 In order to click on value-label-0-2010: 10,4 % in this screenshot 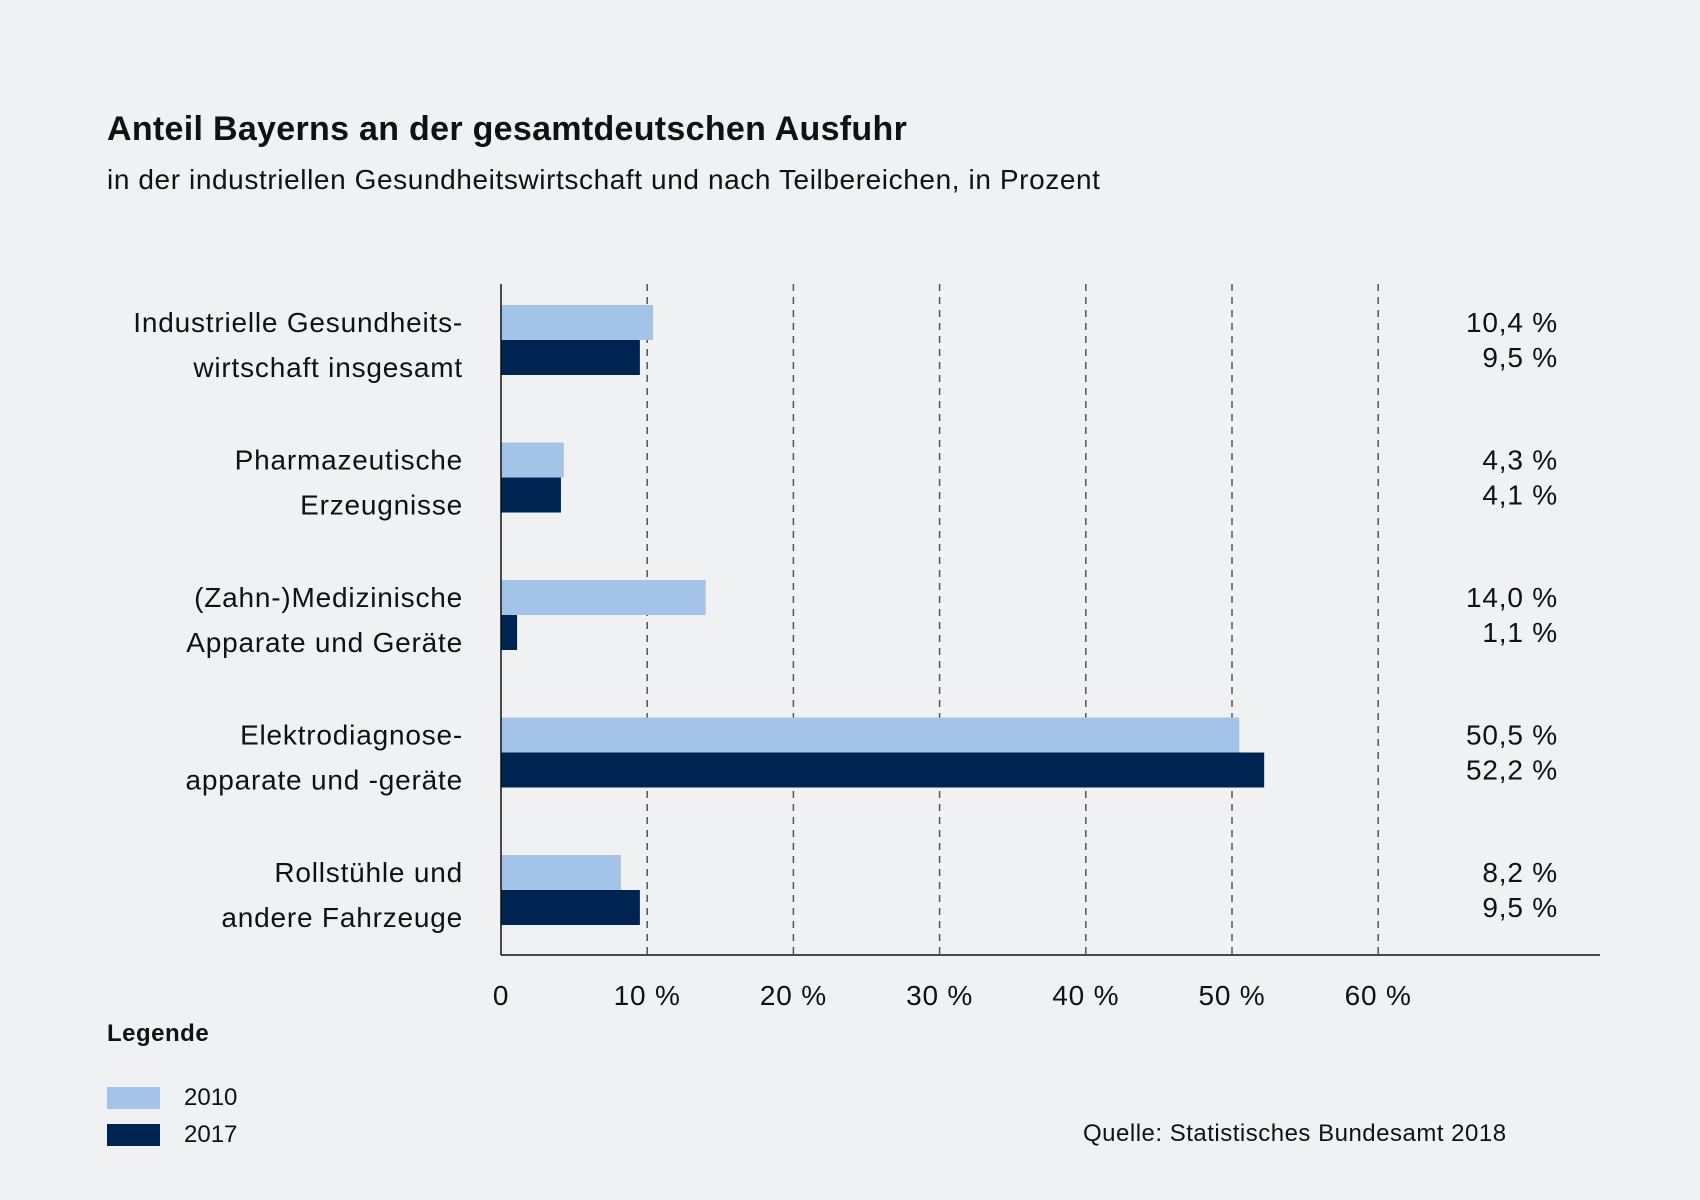, I will do `click(1512, 322)`.